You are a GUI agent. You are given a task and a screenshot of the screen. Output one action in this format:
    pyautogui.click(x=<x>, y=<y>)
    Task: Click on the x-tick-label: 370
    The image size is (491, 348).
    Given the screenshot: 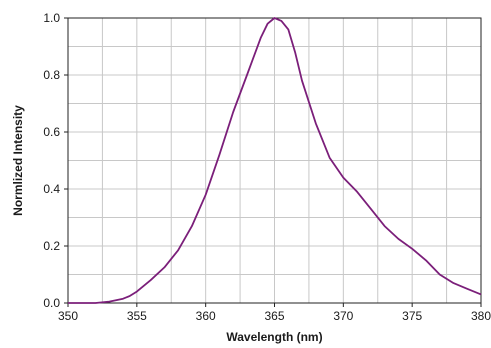 What is the action you would take?
    pyautogui.click(x=343, y=316)
    